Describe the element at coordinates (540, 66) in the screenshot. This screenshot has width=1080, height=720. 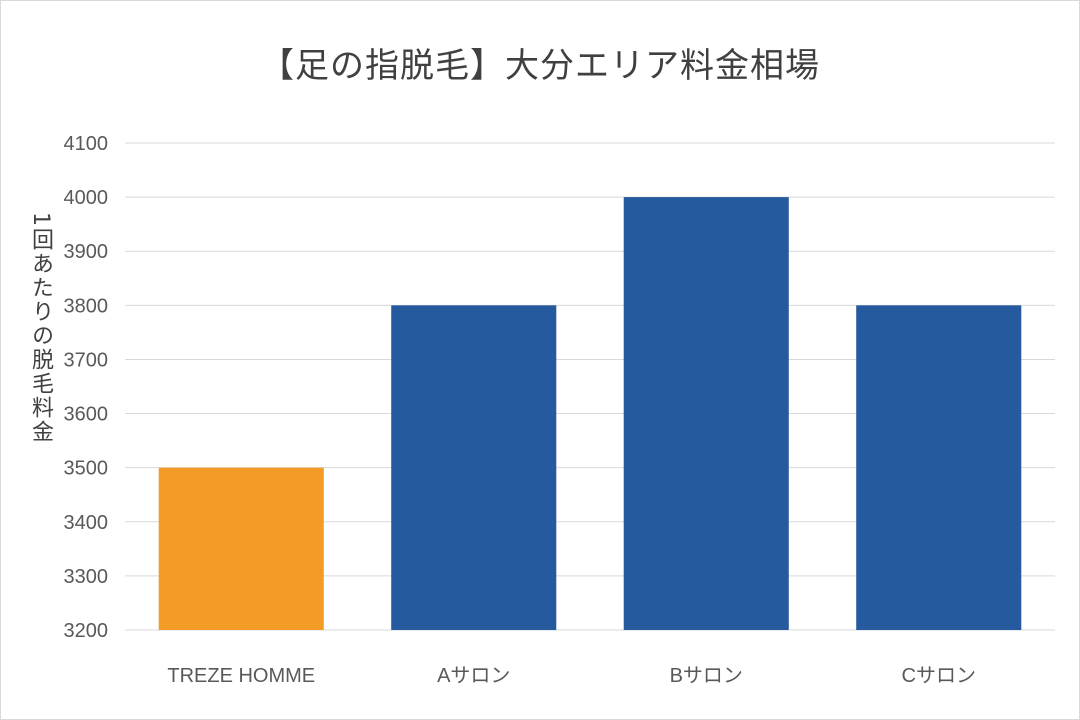
I see `chart-title: 【足の指脱毛】大分エリア料金相場` at that location.